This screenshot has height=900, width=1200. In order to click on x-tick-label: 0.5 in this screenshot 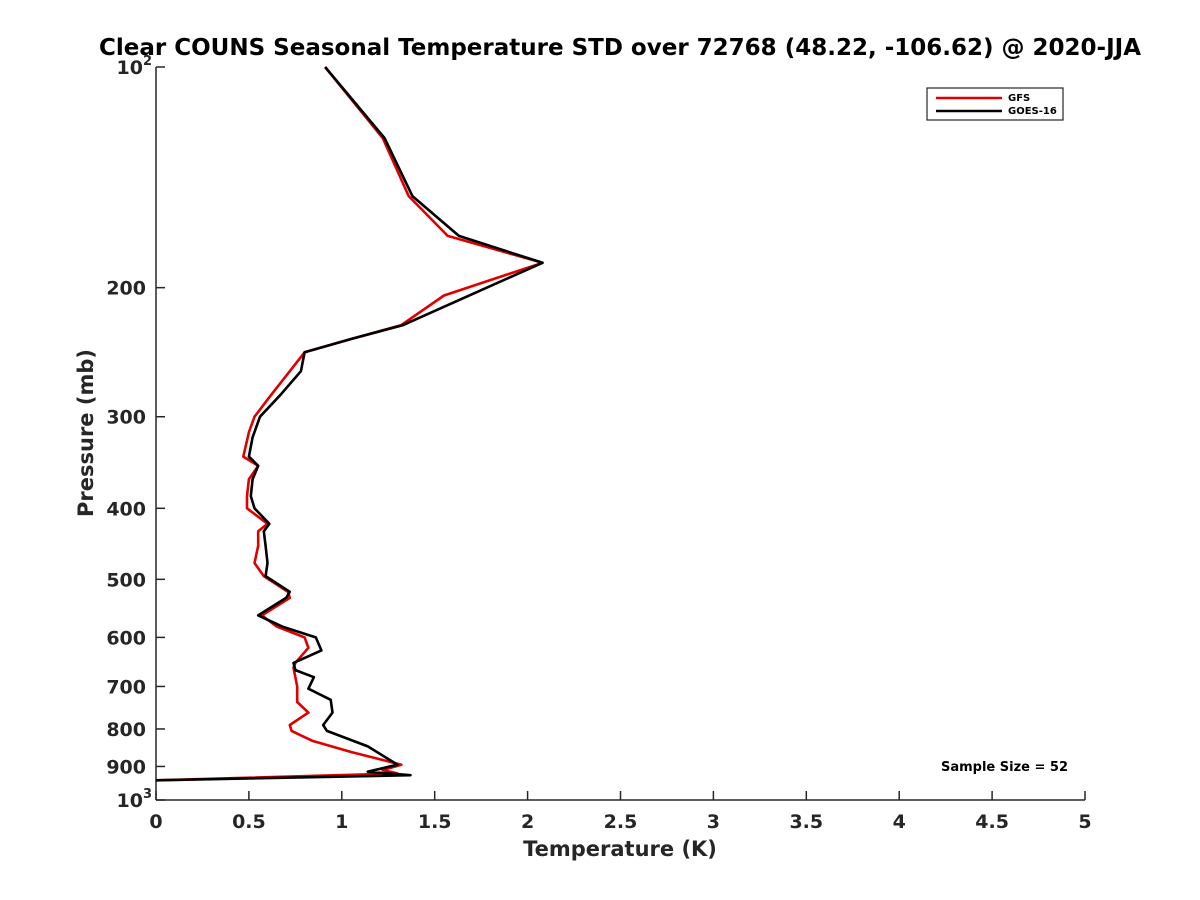, I will do `click(249, 822)`.